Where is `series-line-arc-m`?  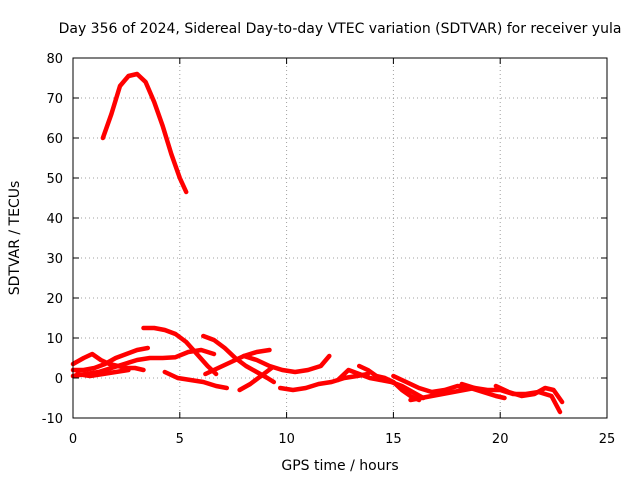 series-line-arc-m is located at coordinates (389, 383).